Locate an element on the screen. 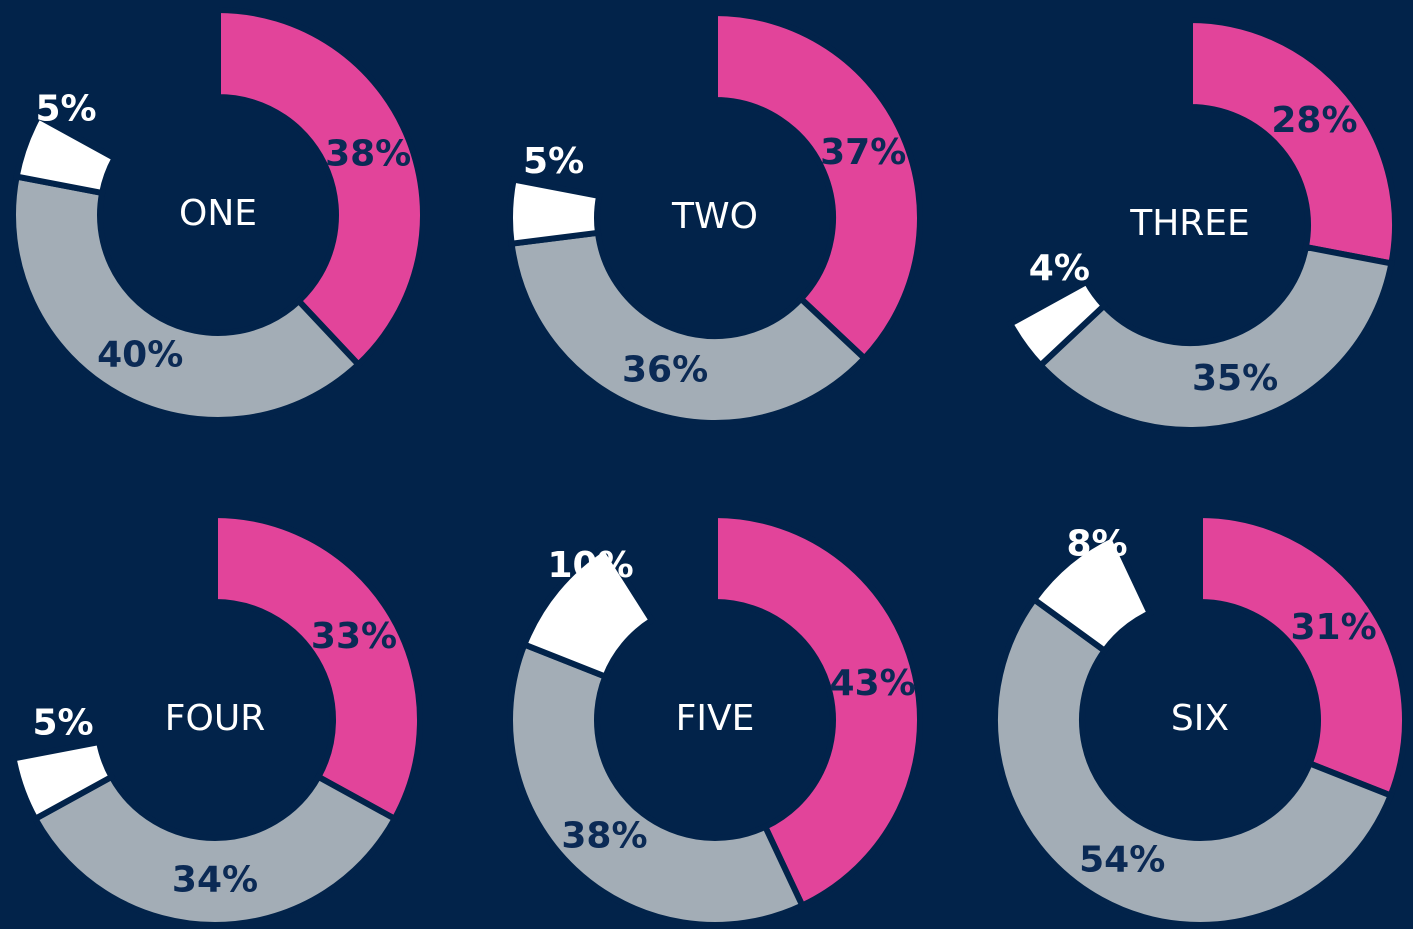 Image resolution: width=1413 pixels, height=929 pixels. data-label: 35% is located at coordinates (1235, 378).